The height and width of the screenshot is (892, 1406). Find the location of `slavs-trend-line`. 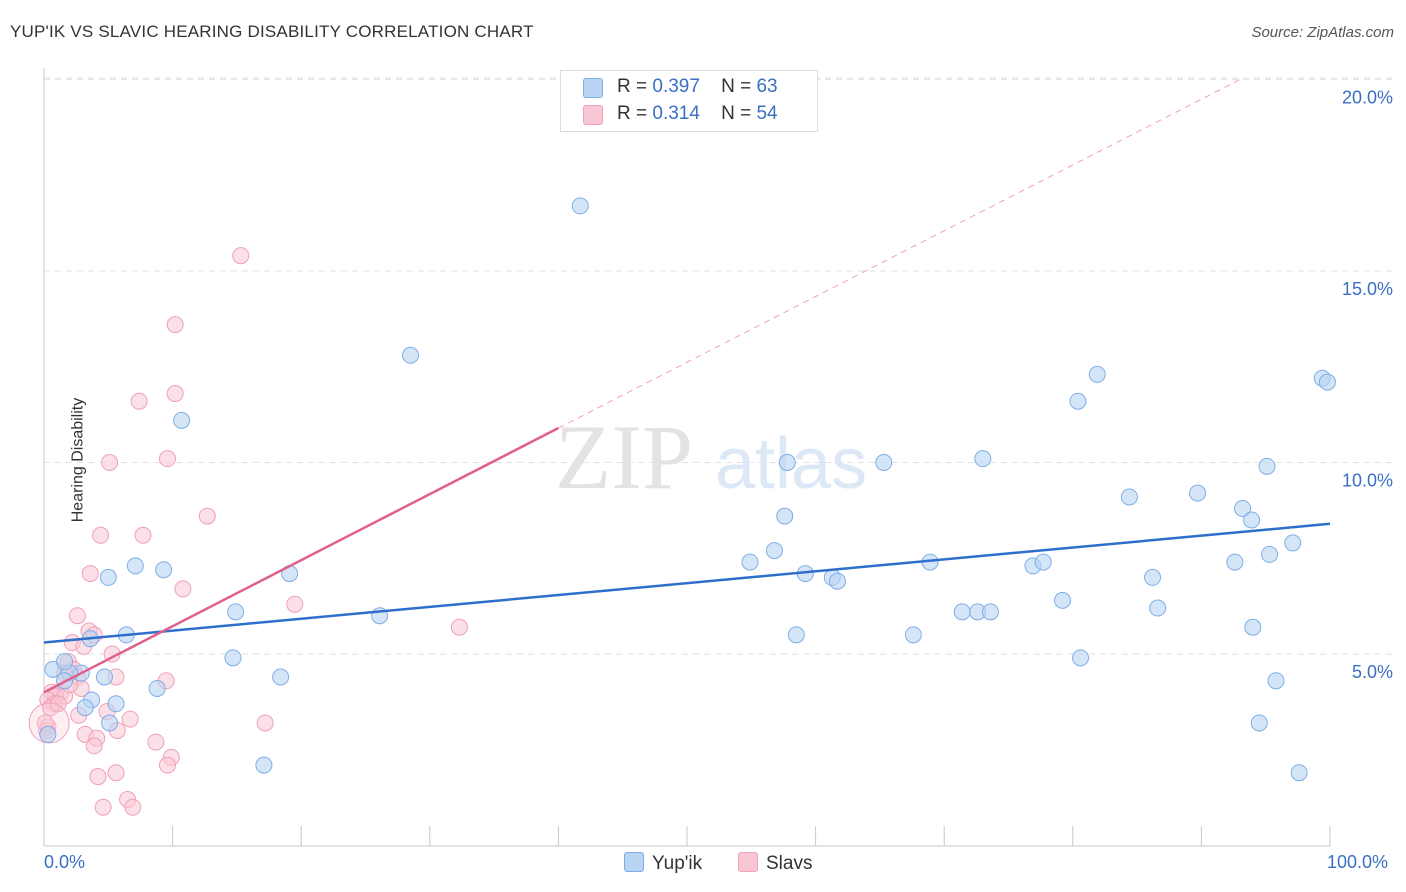

slavs-trend-line is located at coordinates (301, 560).